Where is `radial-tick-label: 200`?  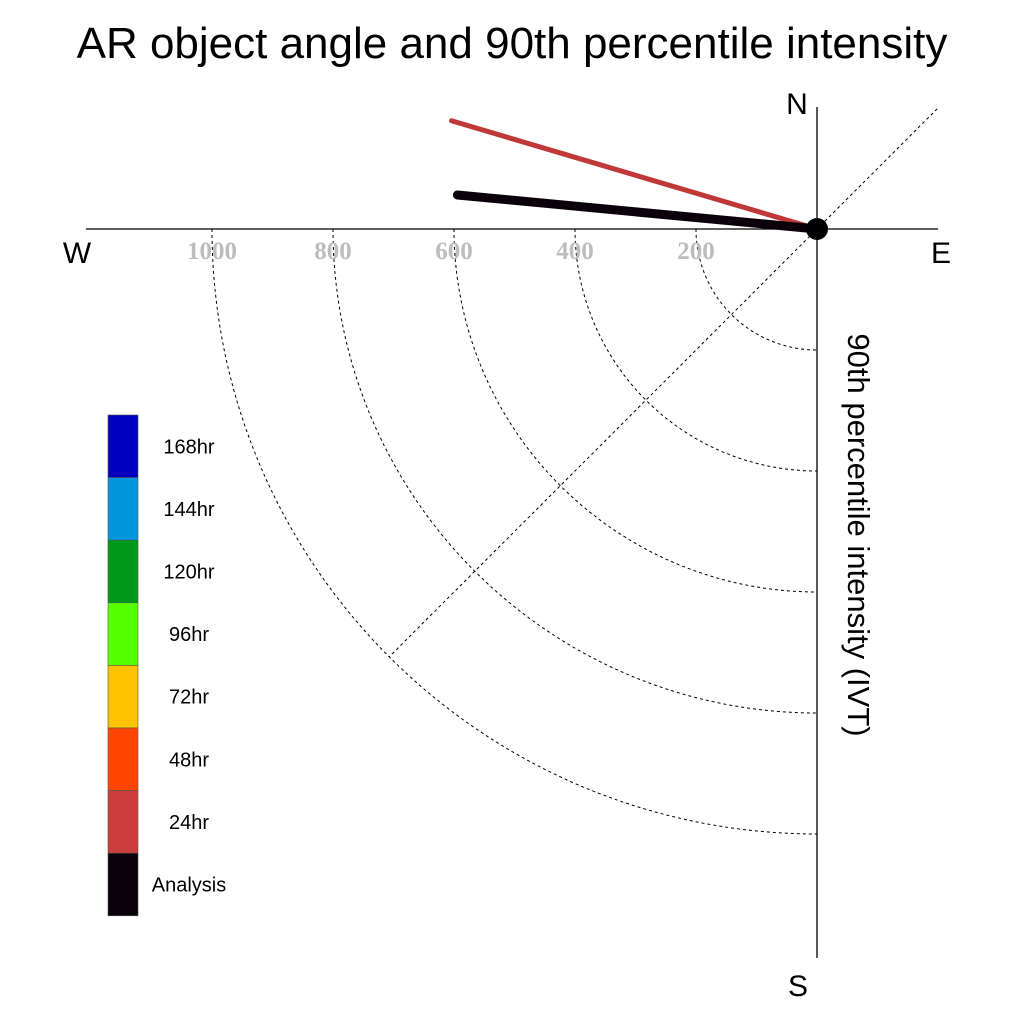
radial-tick-label: 200 is located at coordinates (696, 251).